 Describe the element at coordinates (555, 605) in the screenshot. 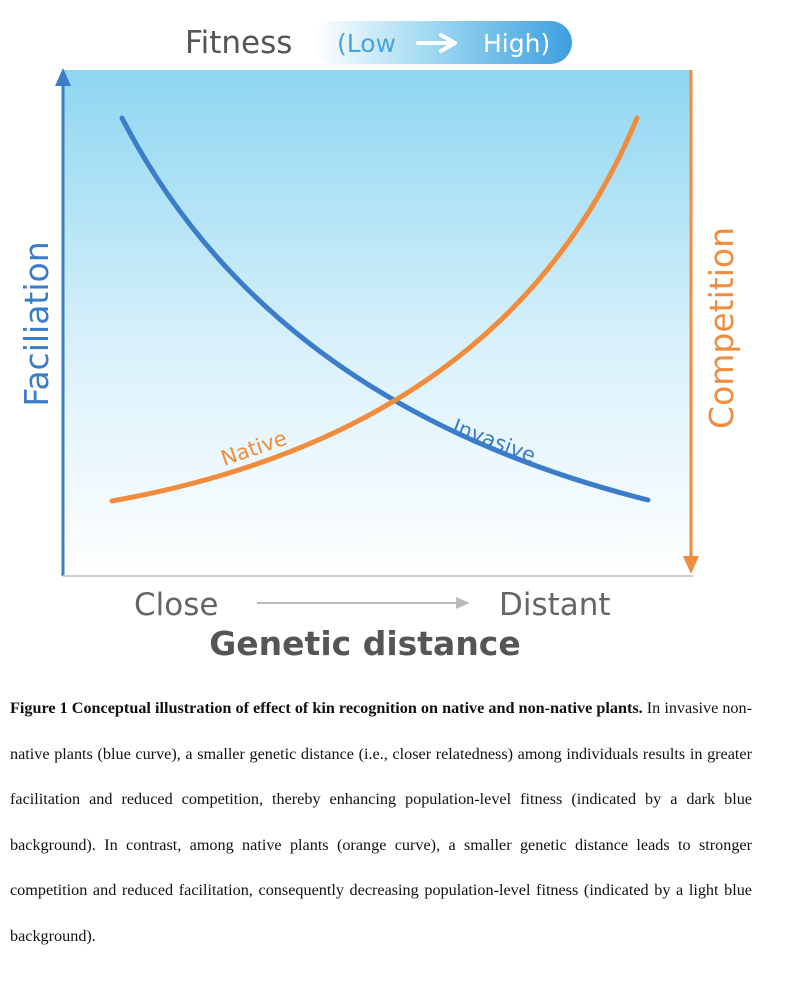

I see `x-axis-distant-label: Distant` at that location.